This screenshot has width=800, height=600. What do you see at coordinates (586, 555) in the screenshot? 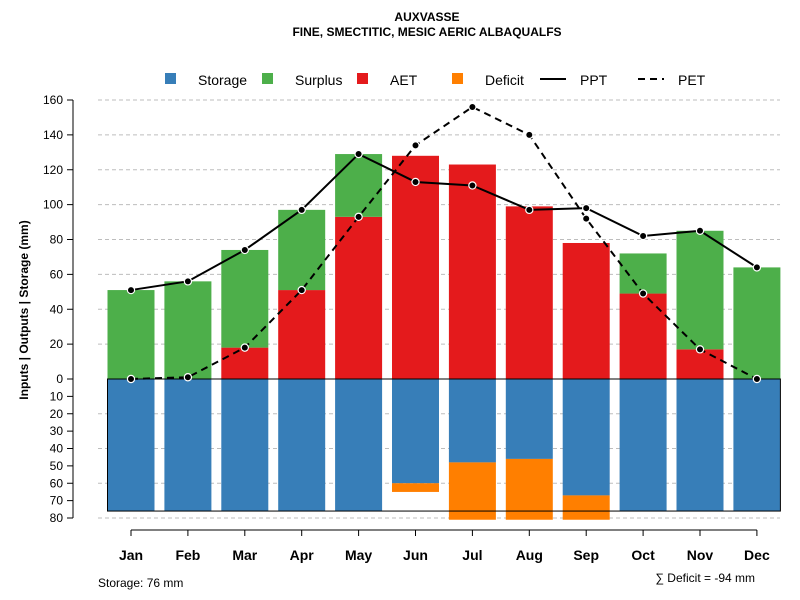
I see `x-tick-label: Sep` at bounding box center [586, 555].